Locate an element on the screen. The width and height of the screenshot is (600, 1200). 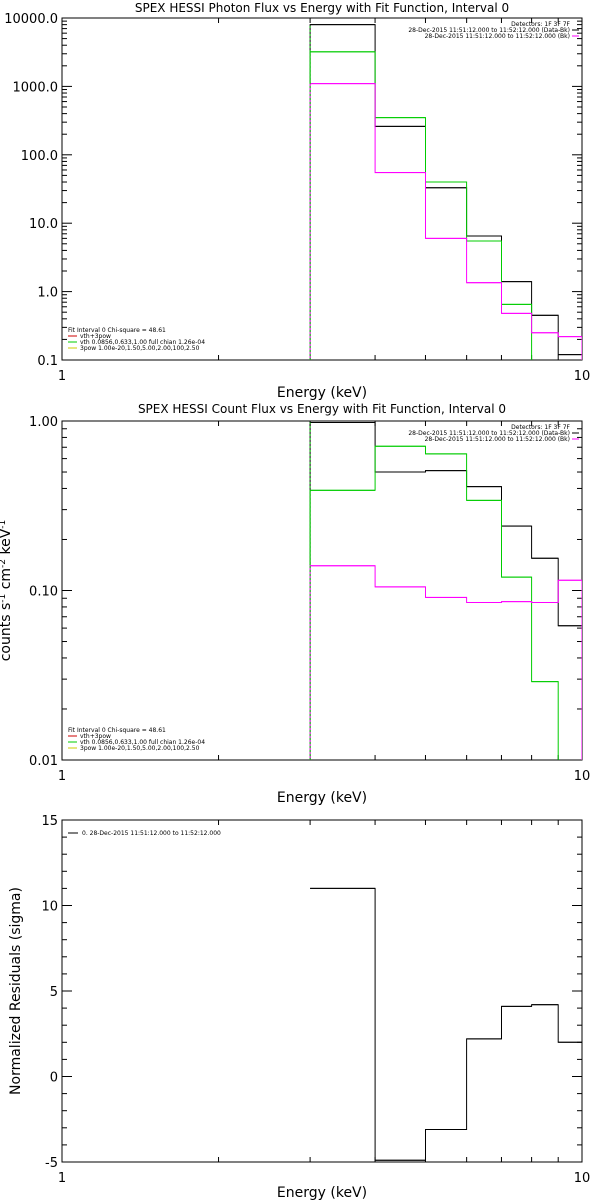
y-tick-label: 5 is located at coordinates (54, 992).